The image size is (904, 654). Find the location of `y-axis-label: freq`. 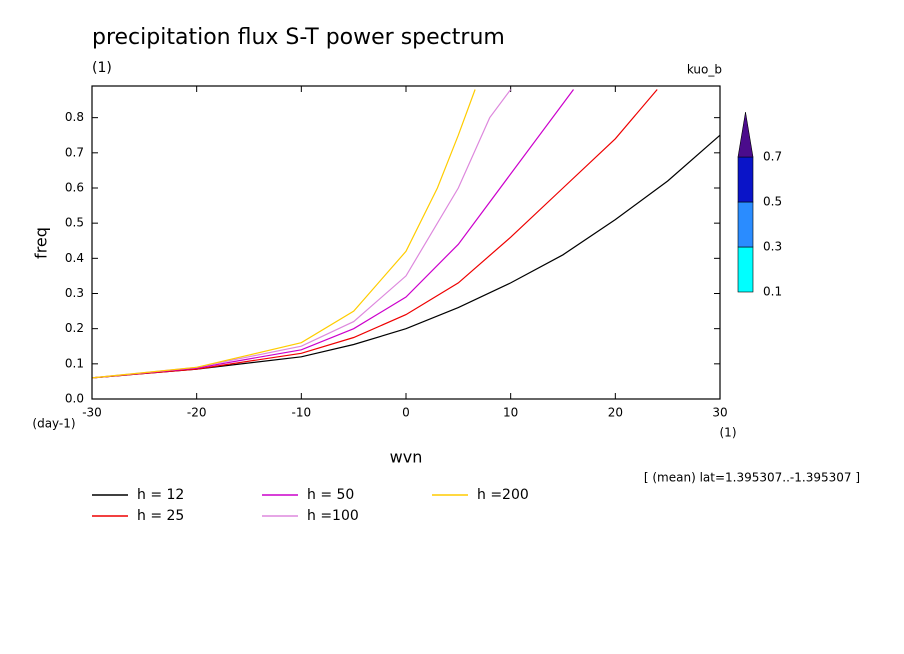

y-axis-label: freq is located at coordinates (41, 243).